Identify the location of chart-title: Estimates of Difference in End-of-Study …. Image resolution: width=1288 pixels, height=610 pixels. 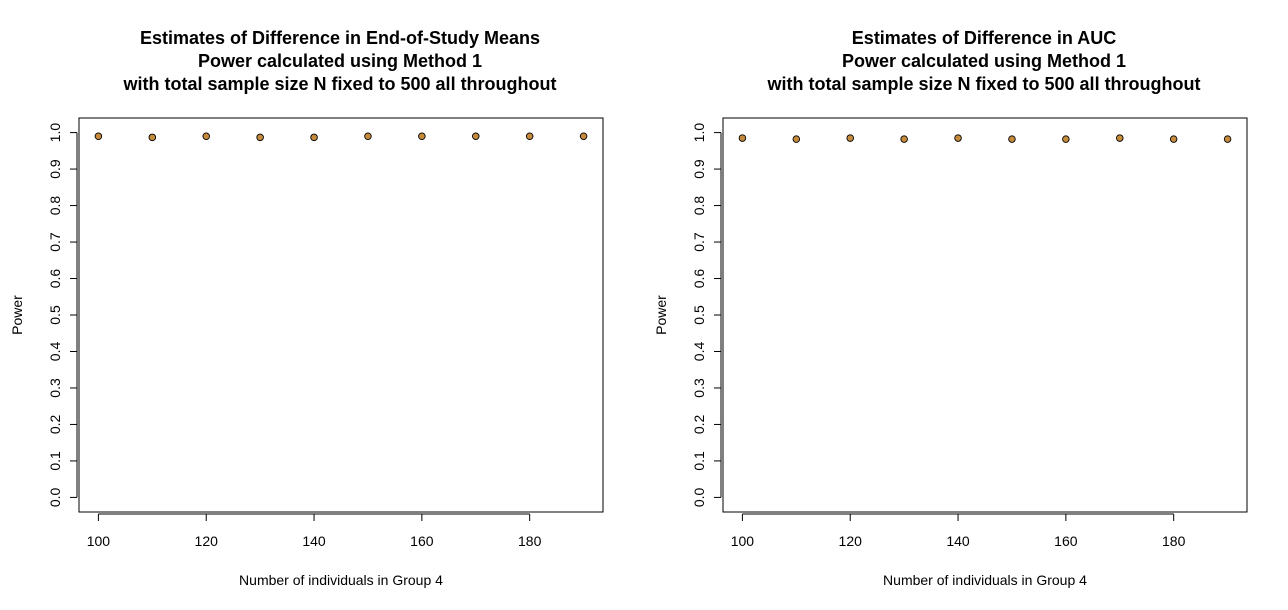
(339, 61).